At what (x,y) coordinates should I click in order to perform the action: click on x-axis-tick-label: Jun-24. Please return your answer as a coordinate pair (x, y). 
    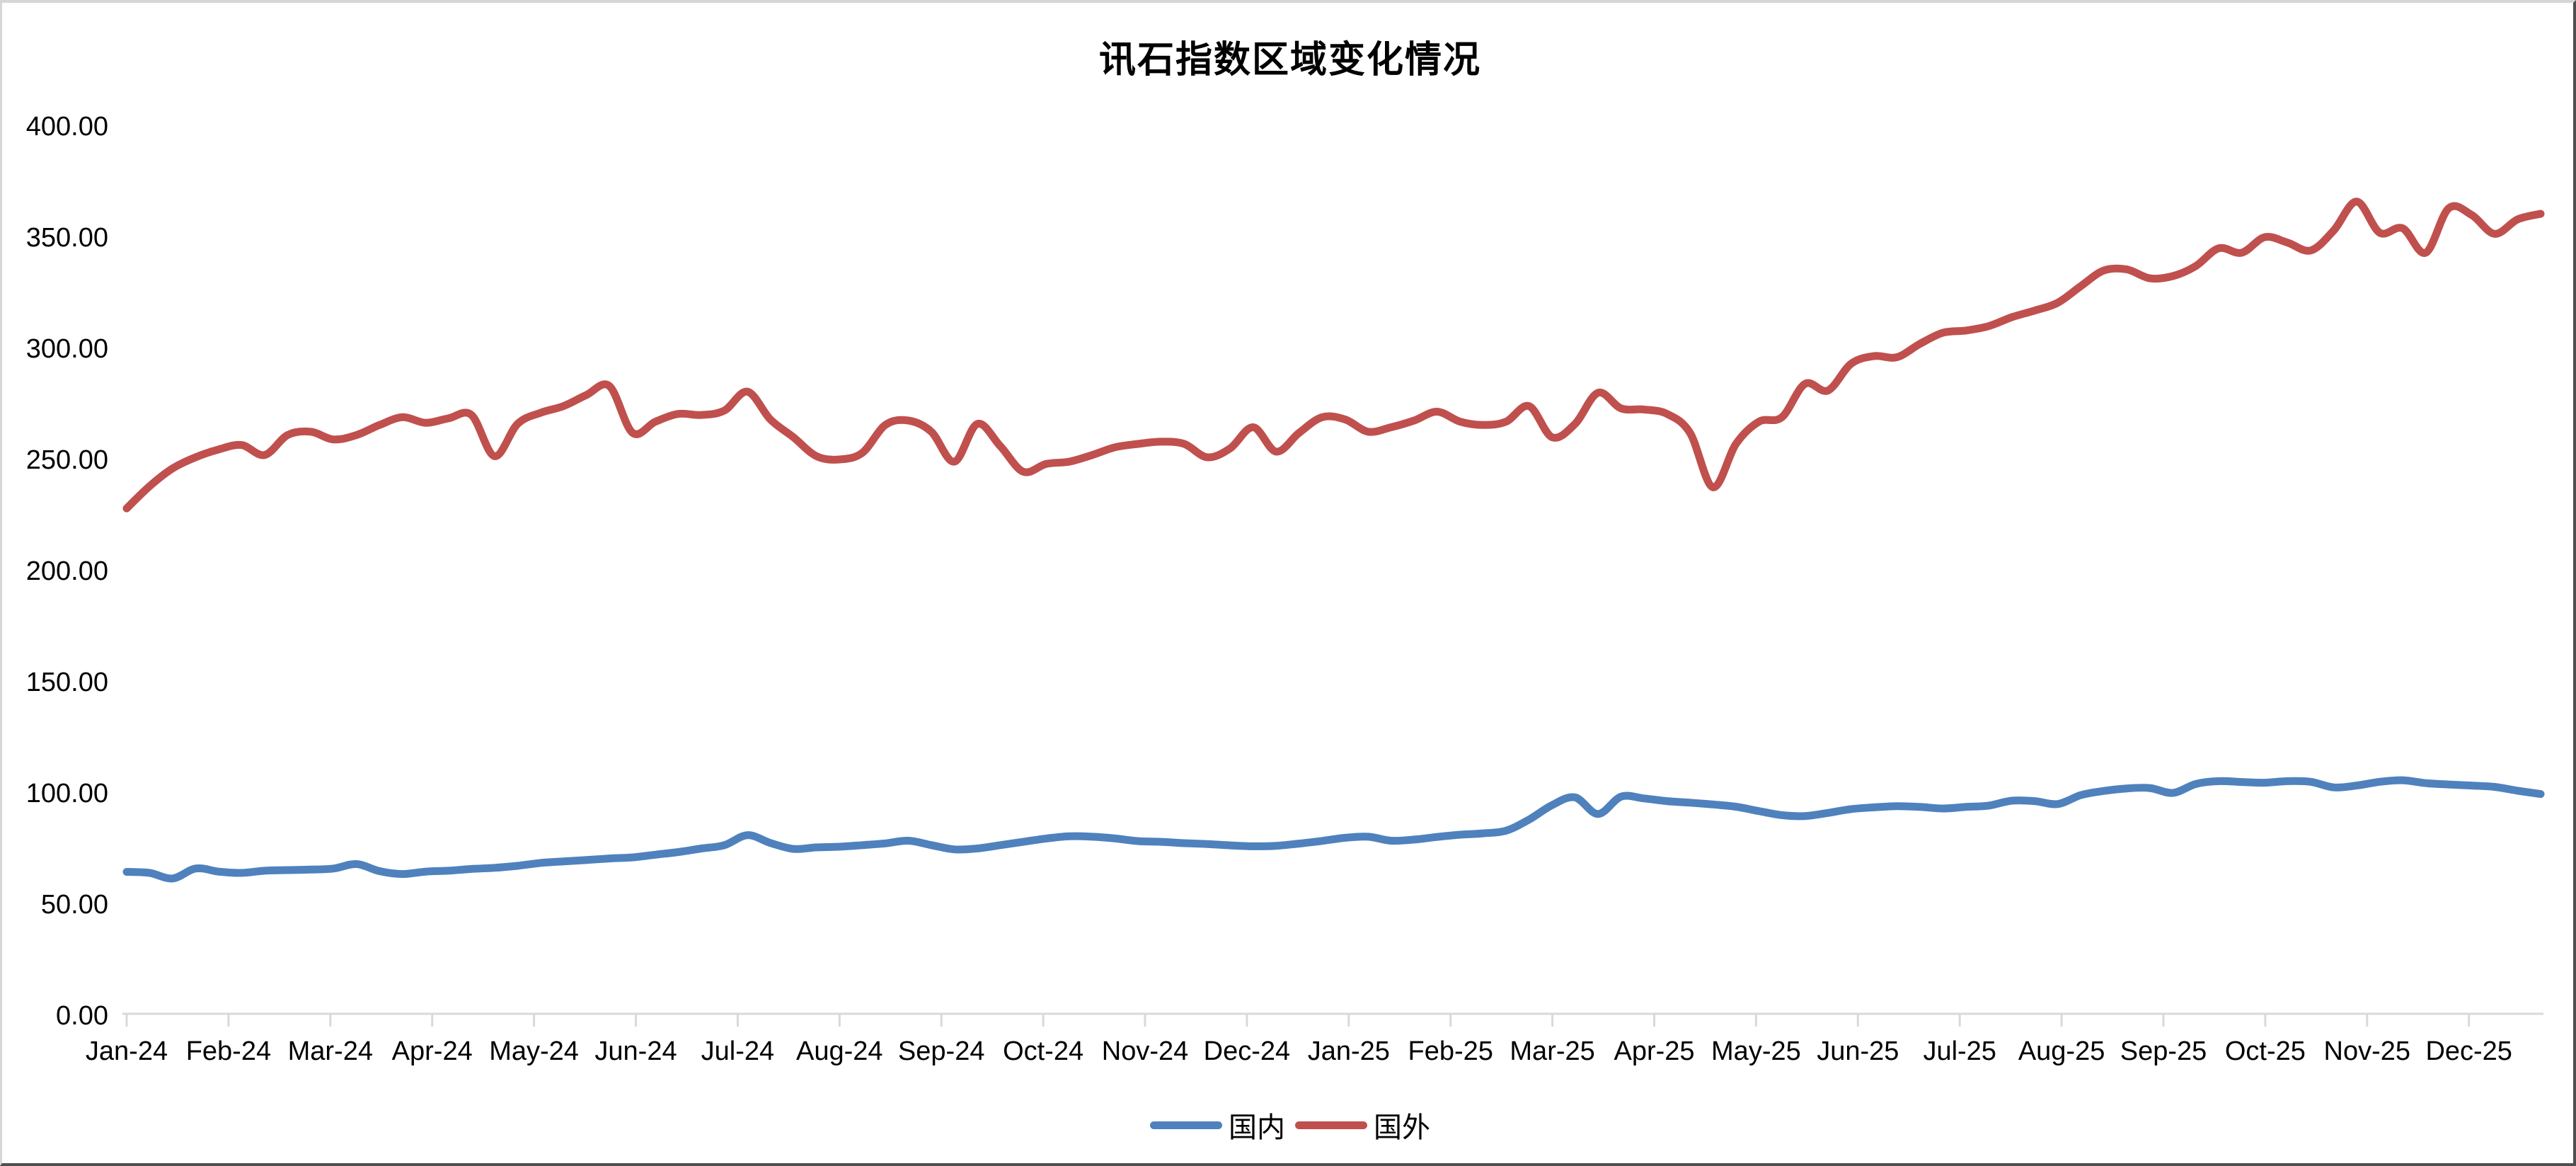
    Looking at the image, I should click on (635, 1051).